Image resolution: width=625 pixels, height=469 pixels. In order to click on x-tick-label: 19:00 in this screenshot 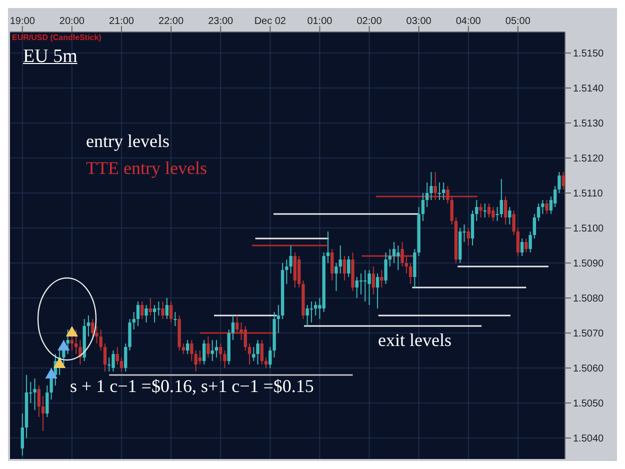, I will do `click(23, 21)`.